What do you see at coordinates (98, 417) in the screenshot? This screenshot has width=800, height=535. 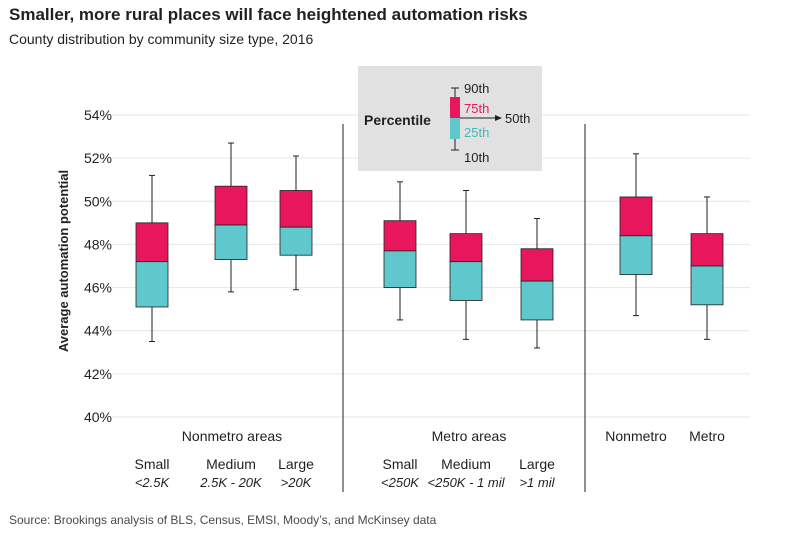 I see `y-tick-label: 40%` at bounding box center [98, 417].